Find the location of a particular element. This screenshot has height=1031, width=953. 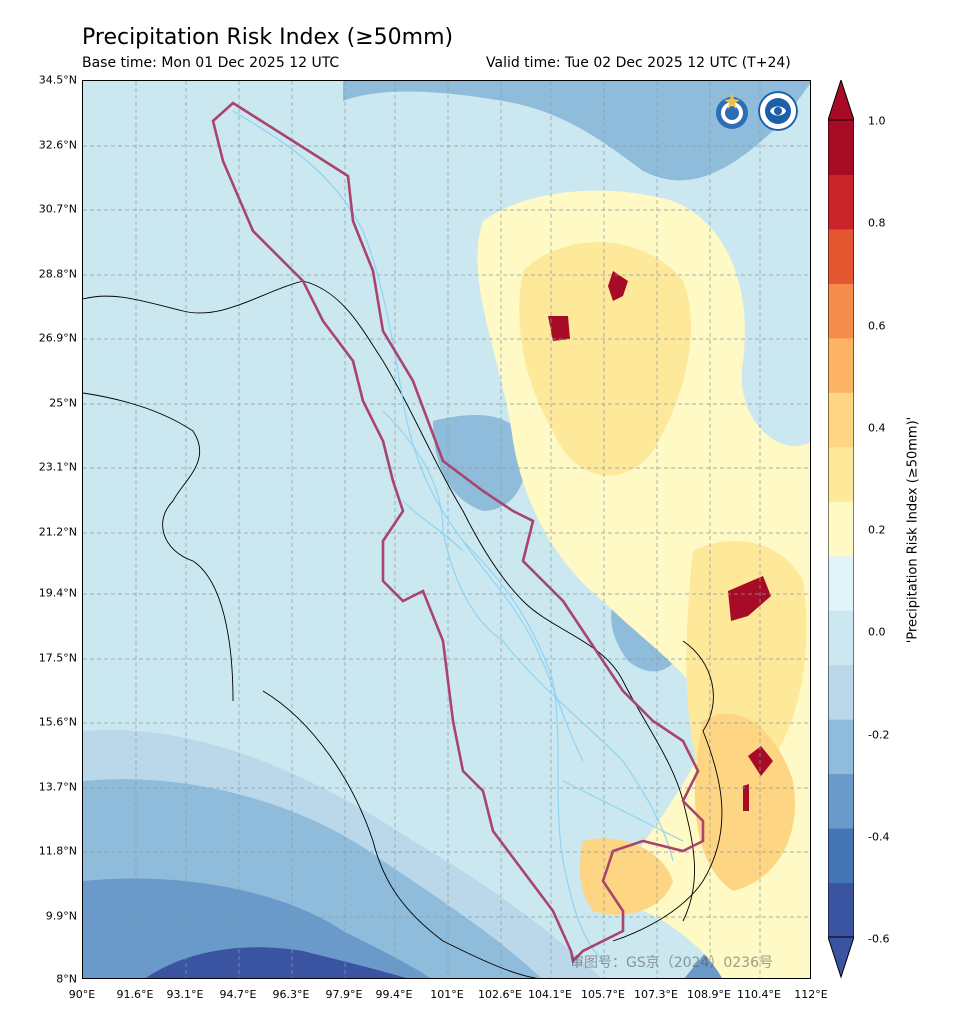

lon-tick-label: 93.1°E is located at coordinates (185, 994).